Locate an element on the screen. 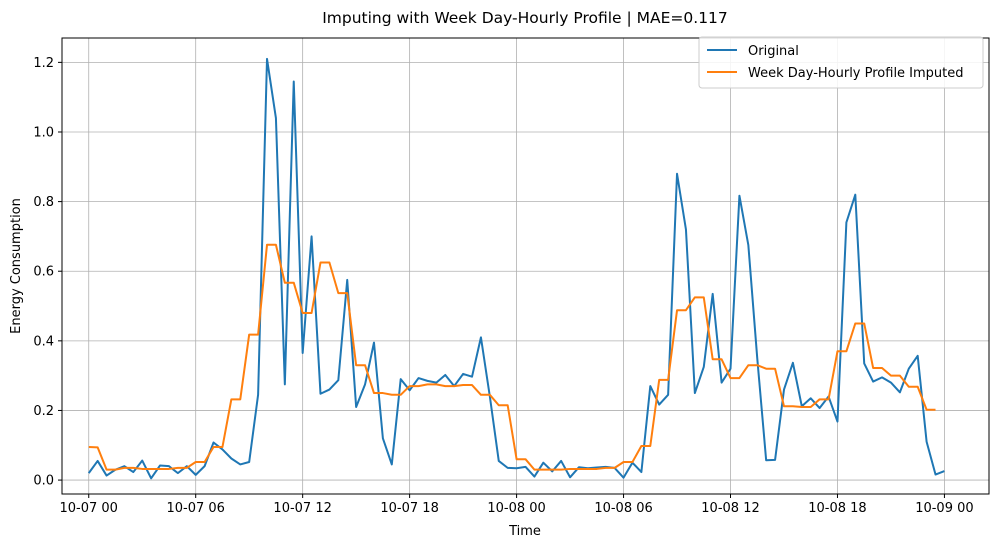  x-tick-label: 10-08 06 is located at coordinates (623, 508).